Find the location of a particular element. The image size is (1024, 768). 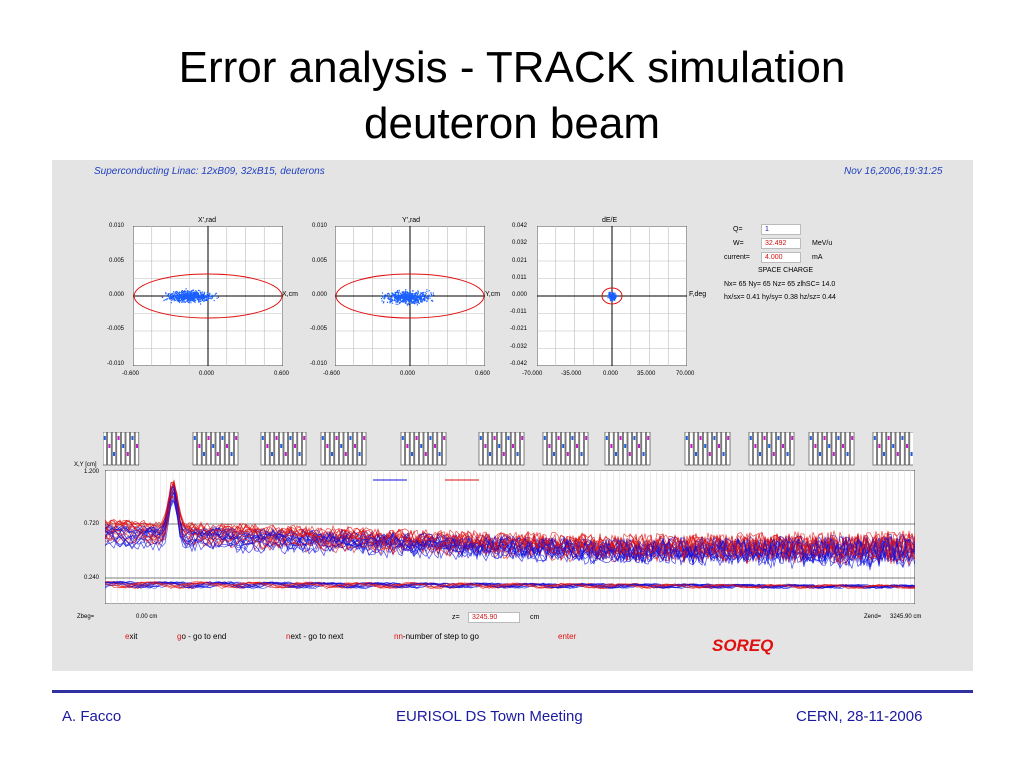

plot-y-ytick: -0.005 is located at coordinates (319, 329).